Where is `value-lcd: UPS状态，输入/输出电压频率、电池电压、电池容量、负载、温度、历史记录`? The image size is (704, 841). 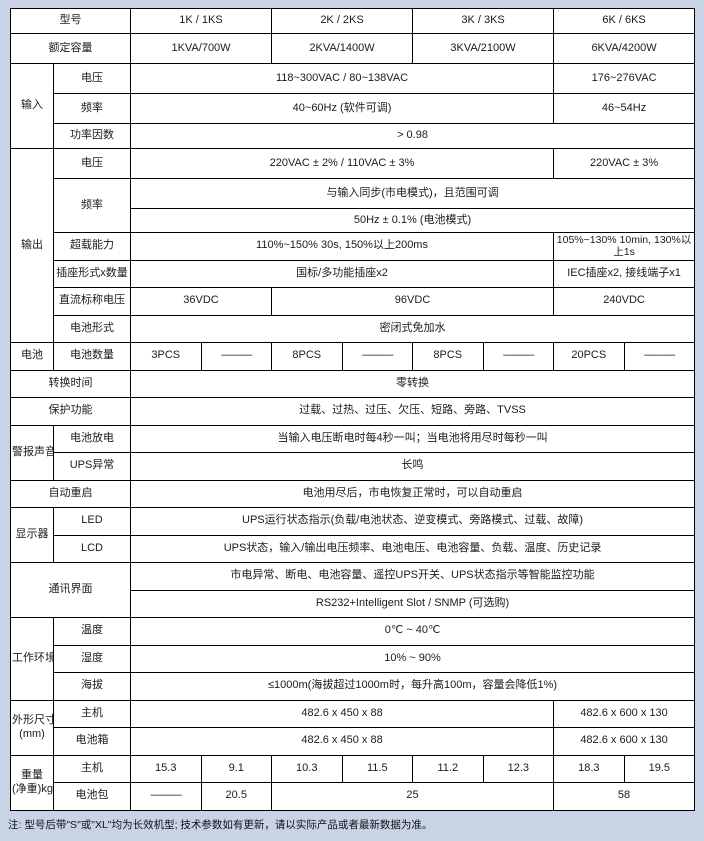
value-lcd: UPS状态，输入/输出电压频率、电池电压、电池容量、负载、温度、历史记录 is located at coordinates (412, 548).